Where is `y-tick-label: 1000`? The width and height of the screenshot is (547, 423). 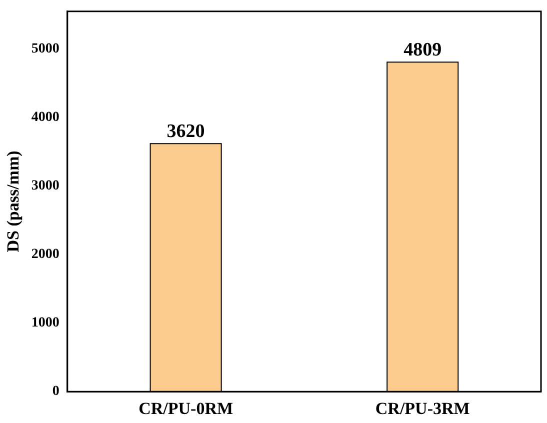 y-tick-label: 1000 is located at coordinates (45, 323).